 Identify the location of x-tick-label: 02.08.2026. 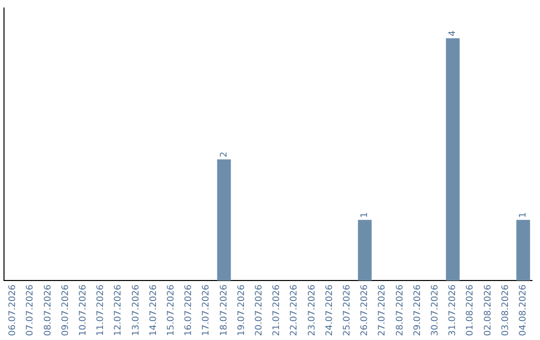
(488, 310).